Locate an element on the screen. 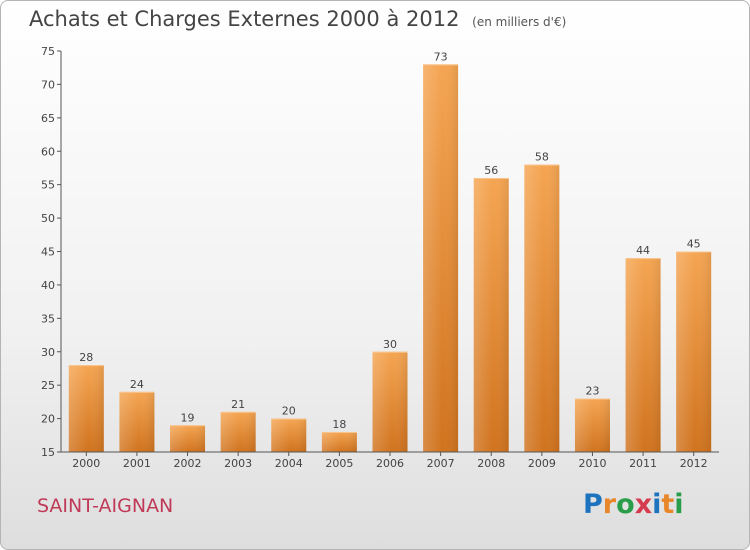  chart-unit: (en milliers d'€) is located at coordinates (519, 22).